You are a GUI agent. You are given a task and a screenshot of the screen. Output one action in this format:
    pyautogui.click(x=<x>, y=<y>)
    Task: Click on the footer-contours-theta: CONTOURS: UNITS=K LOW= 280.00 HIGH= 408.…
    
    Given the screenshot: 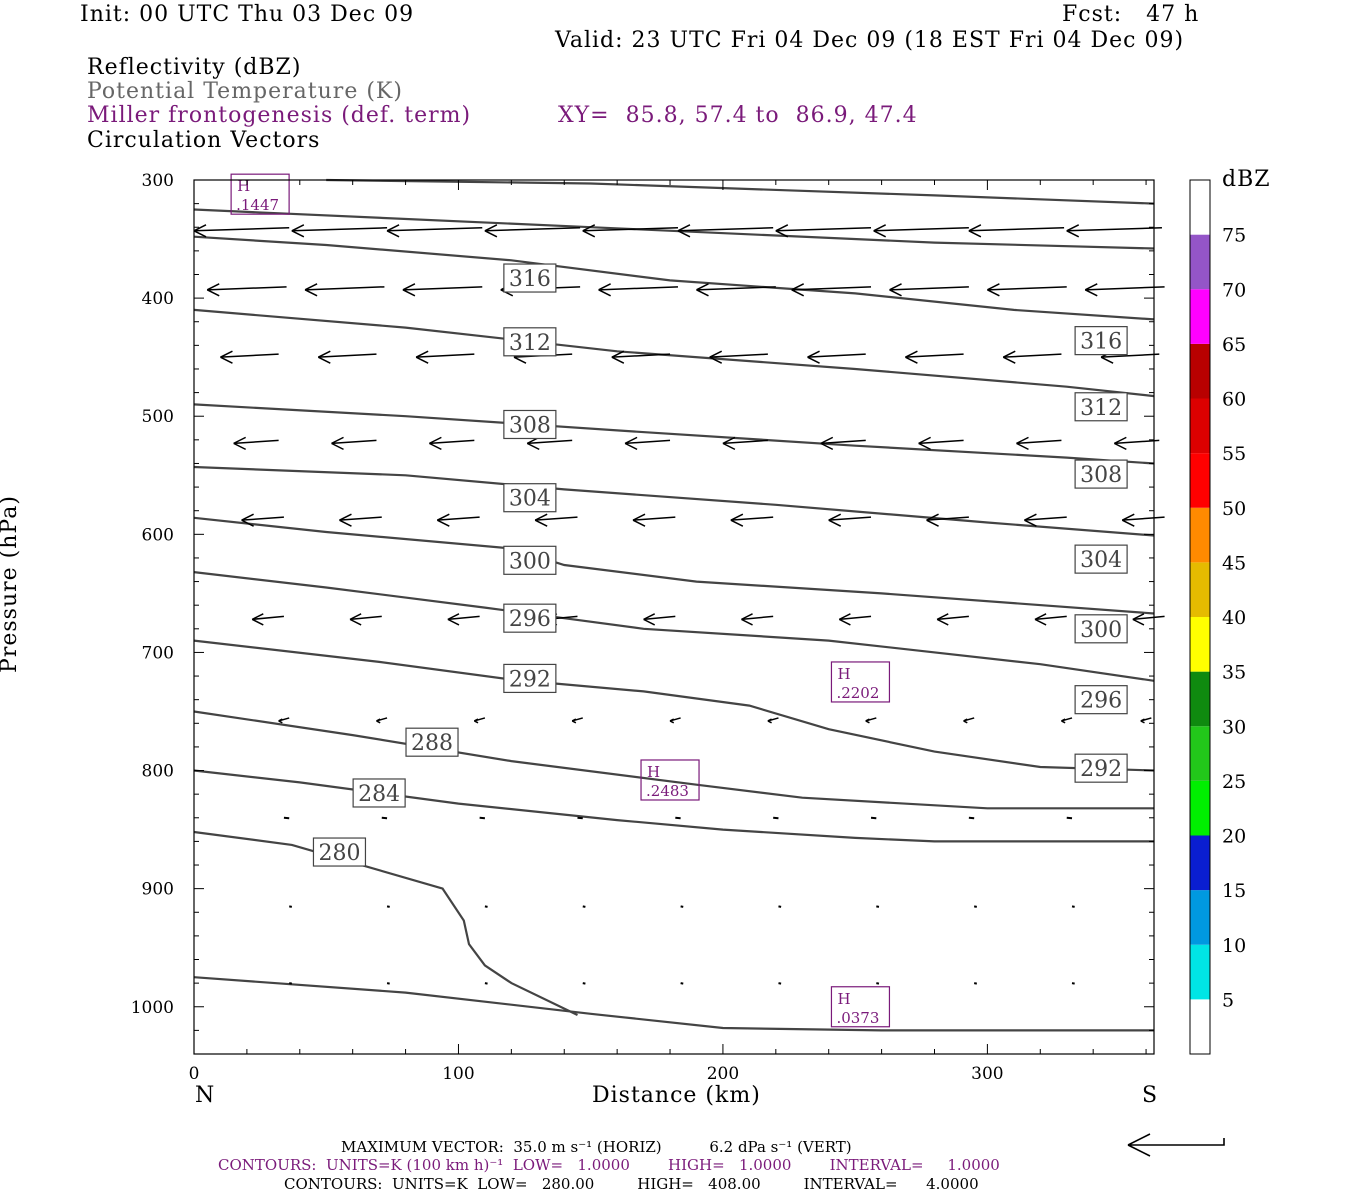 What is the action you would take?
    pyautogui.click(x=631, y=1184)
    